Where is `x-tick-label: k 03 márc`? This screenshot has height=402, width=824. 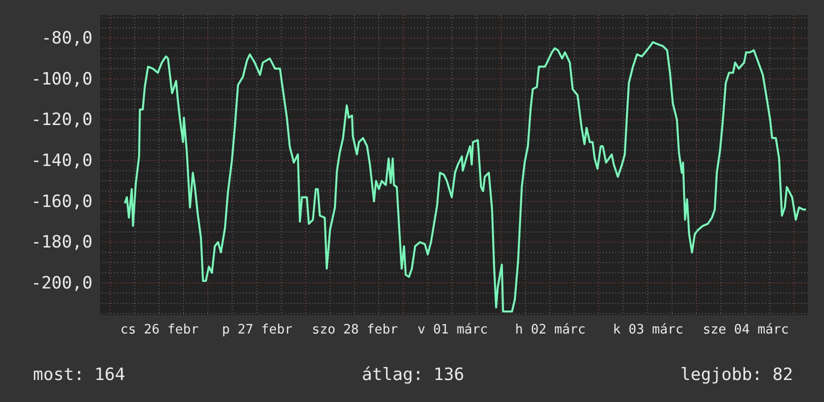 x-tick-label: k 03 márc is located at coordinates (648, 330).